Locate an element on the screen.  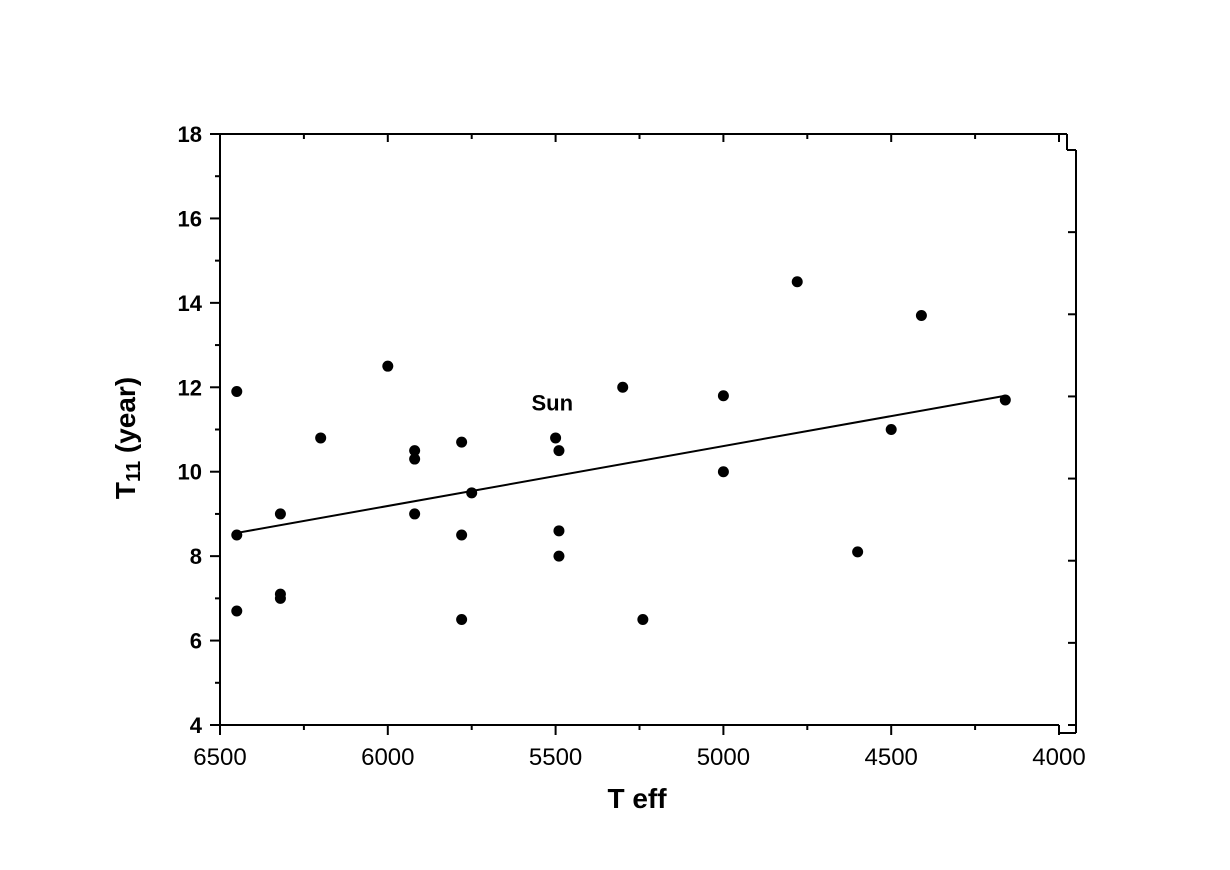
y-tick-label: 10 is located at coordinates (190, 472).